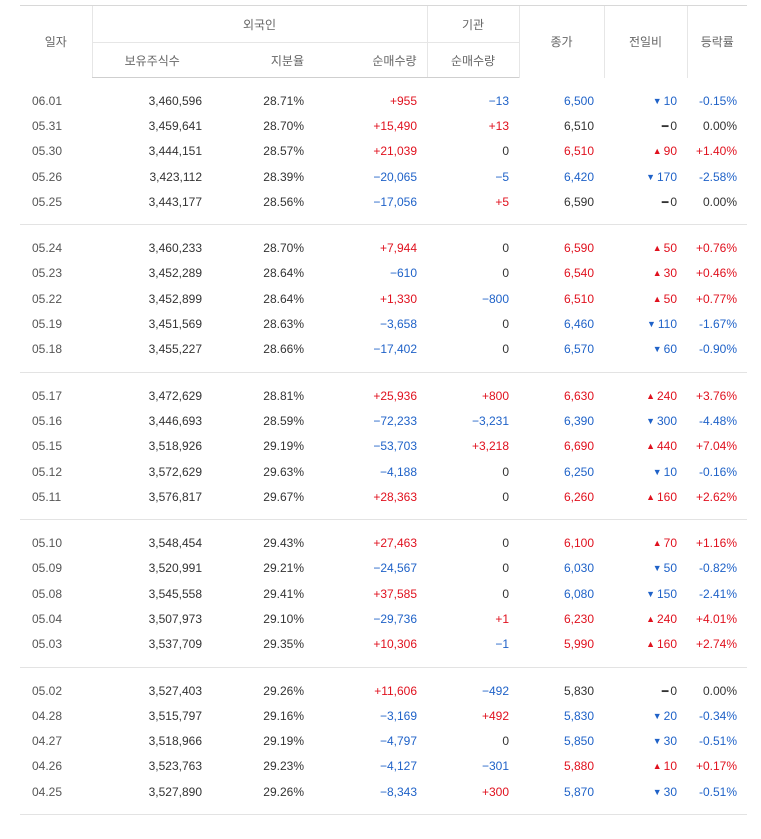 Image resolution: width=761 pixels, height=839 pixels. What do you see at coordinates (579, 741) in the screenshot?
I see `cell-close: 5,850` at bounding box center [579, 741].